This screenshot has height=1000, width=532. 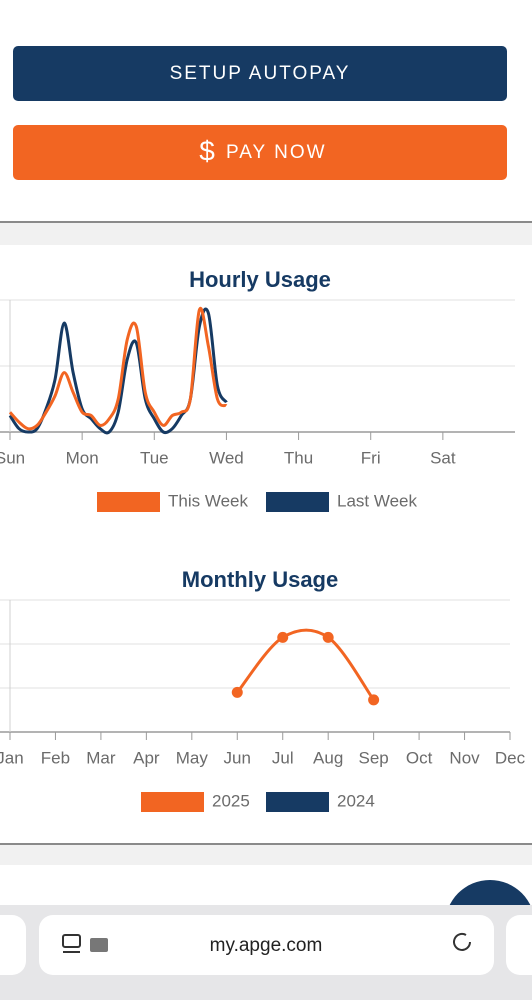 What do you see at coordinates (510, 757) in the screenshot?
I see `x-tick-label: Dec` at bounding box center [510, 757].